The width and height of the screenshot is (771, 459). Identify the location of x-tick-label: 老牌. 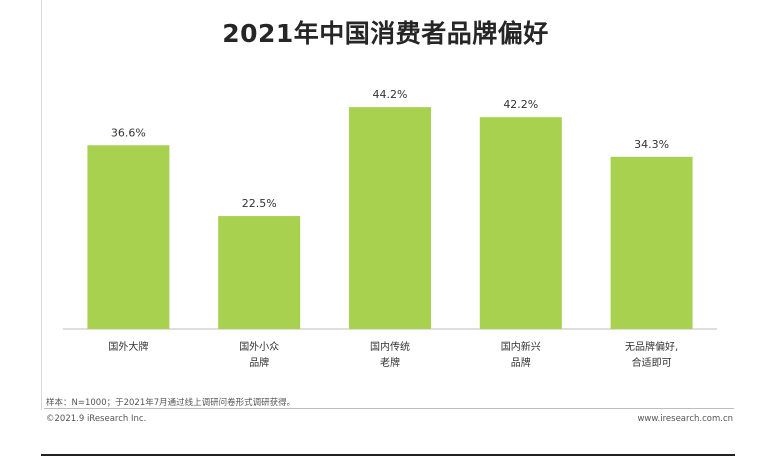
(390, 362).